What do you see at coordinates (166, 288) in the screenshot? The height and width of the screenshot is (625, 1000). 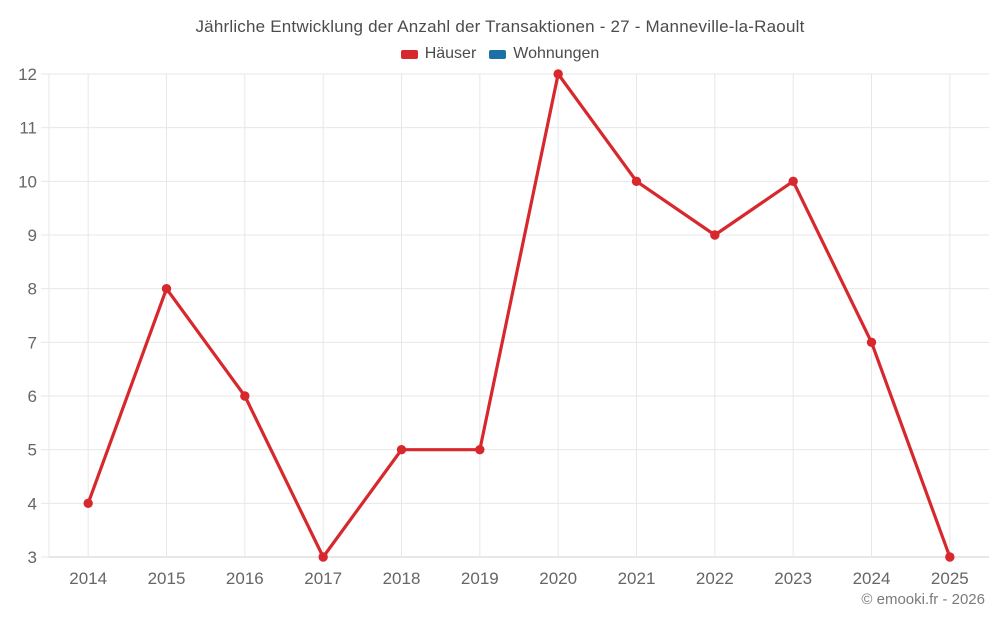 I see `data-point-2015` at bounding box center [166, 288].